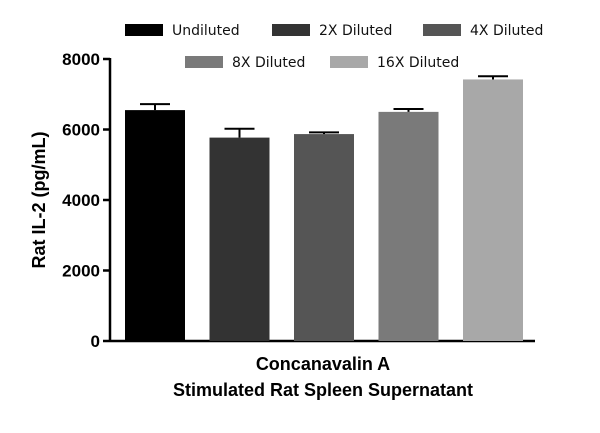  What do you see at coordinates (81, 200) in the screenshot?
I see `y-tick-label-2: 4000` at bounding box center [81, 200].